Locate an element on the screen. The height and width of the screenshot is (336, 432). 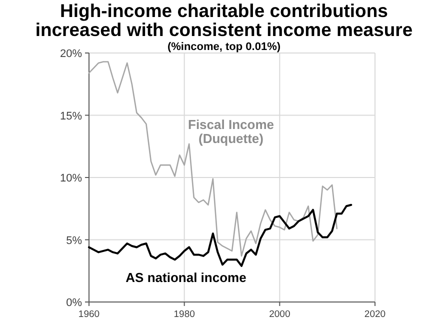
series-label: AS national income is located at coordinates (186, 277).